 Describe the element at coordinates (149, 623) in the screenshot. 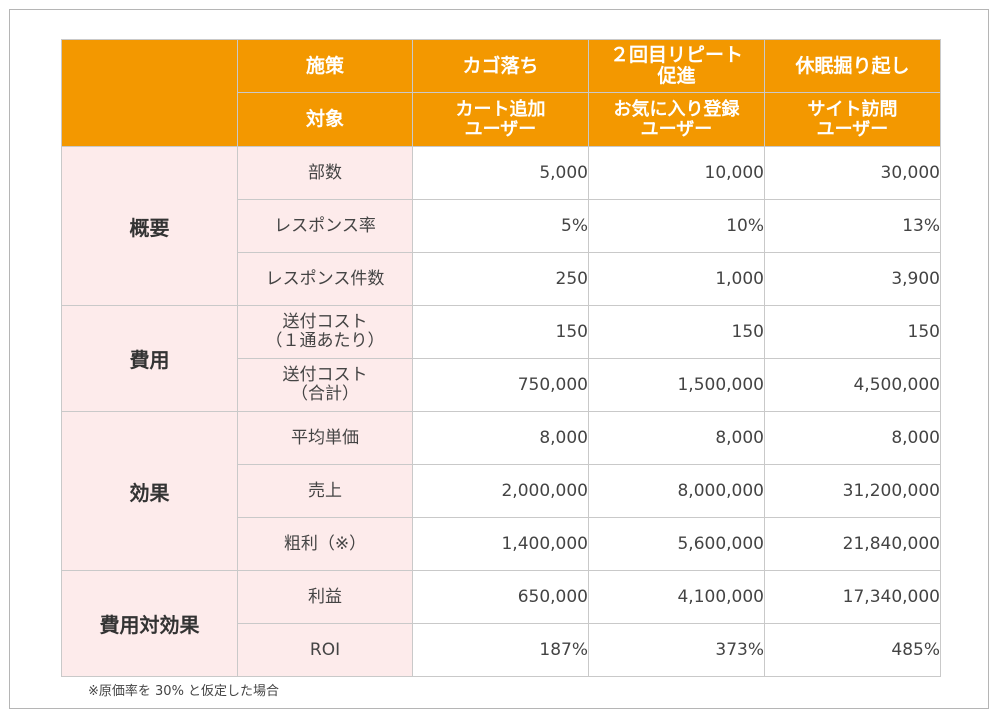

I see `group-roi: 費用対効果` at that location.